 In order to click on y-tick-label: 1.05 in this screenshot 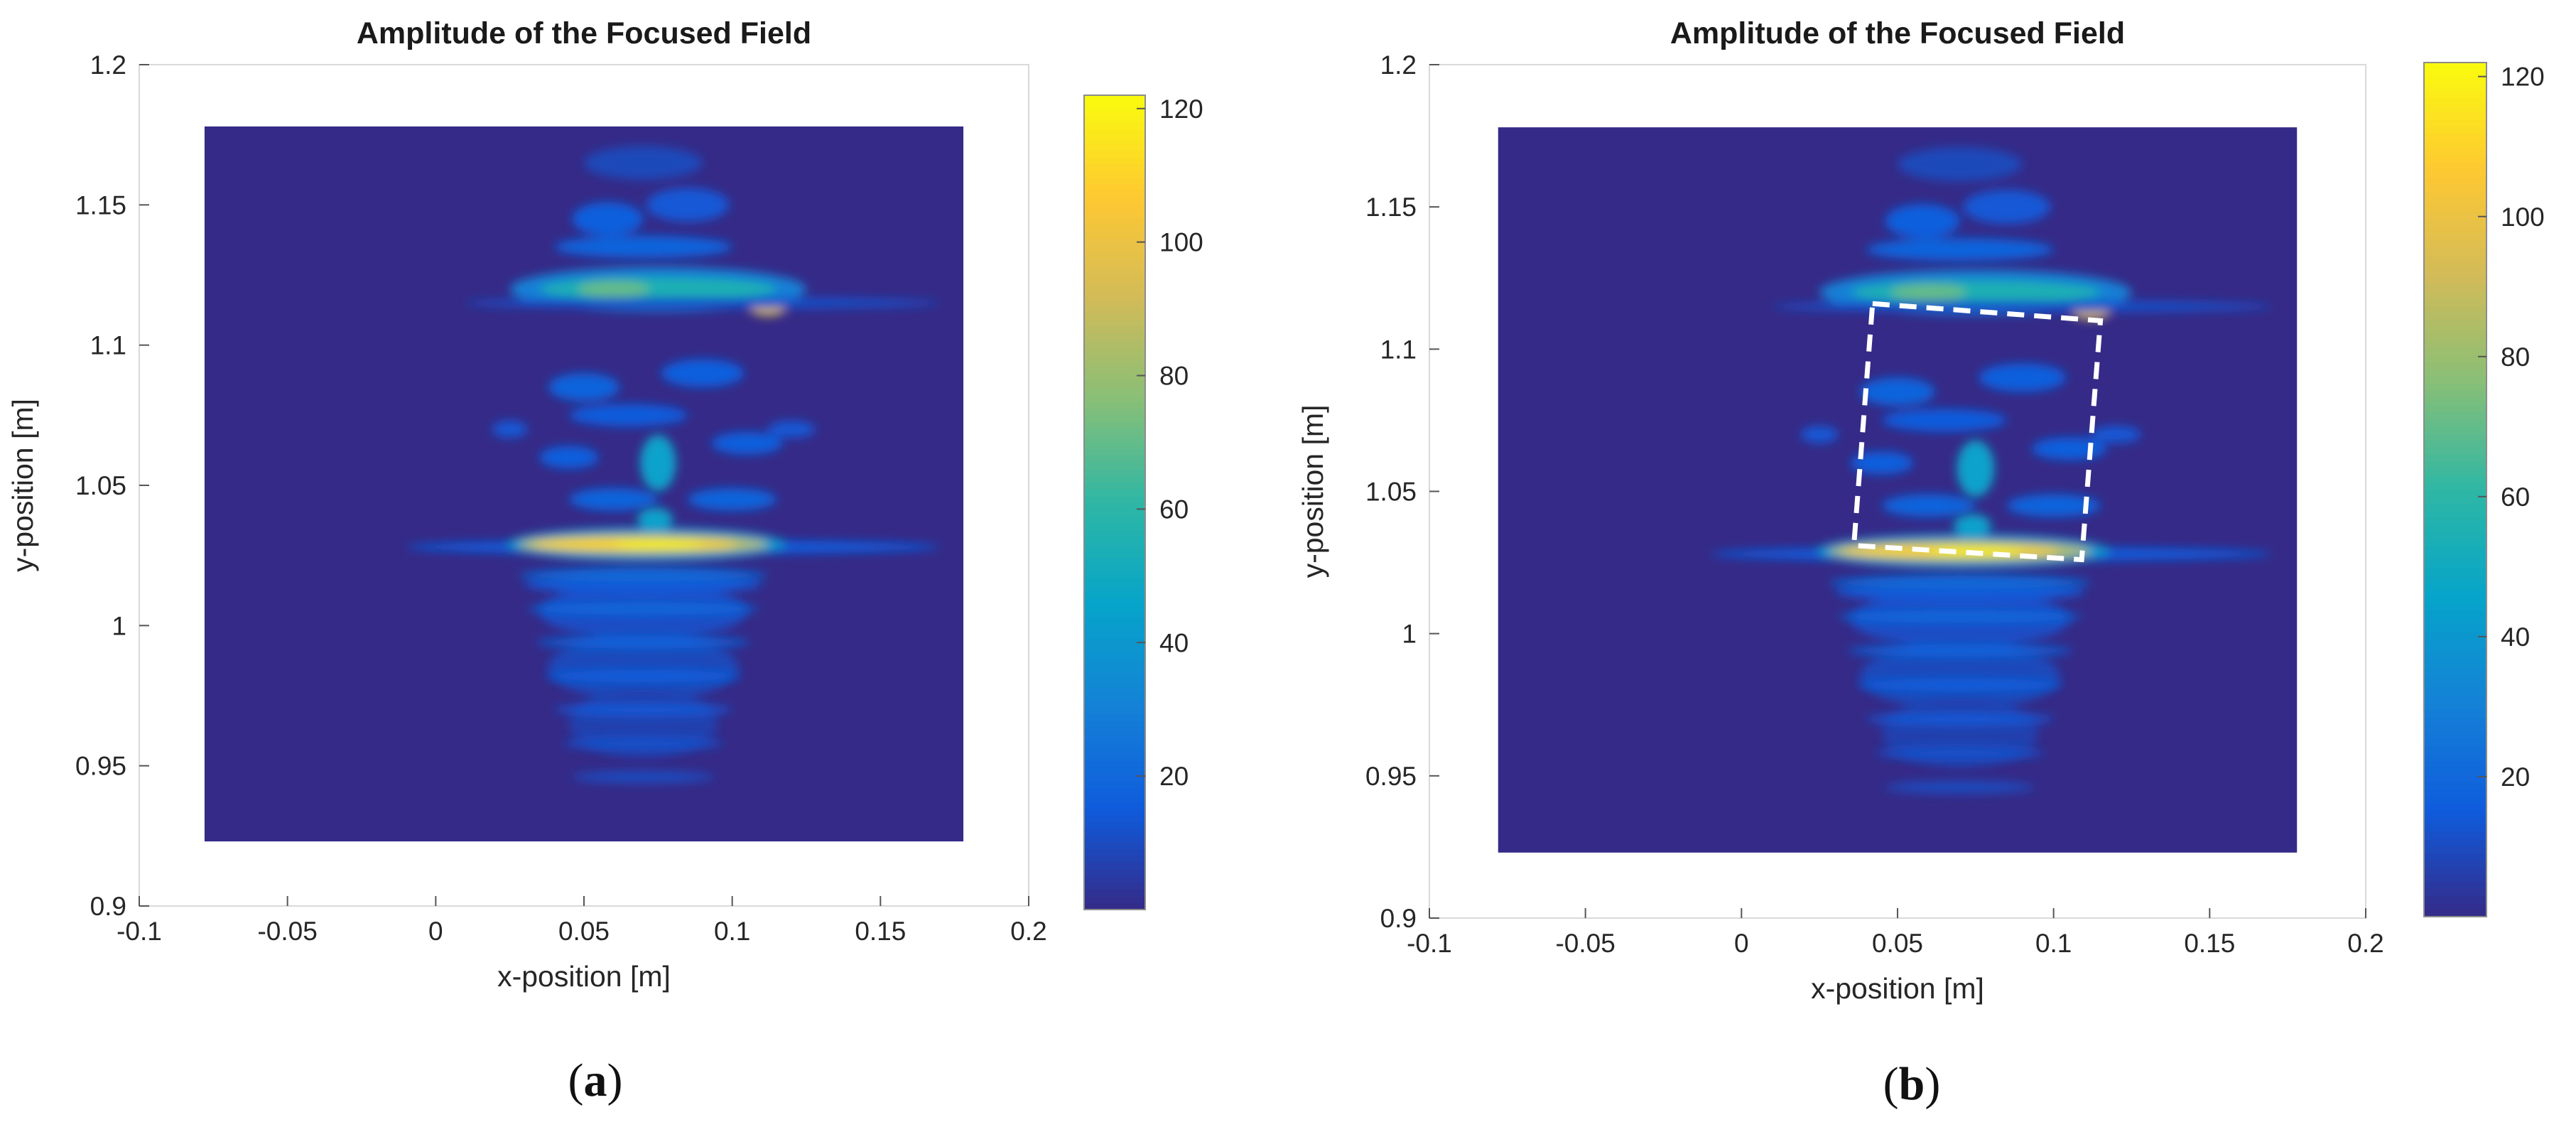, I will do `click(100, 486)`.